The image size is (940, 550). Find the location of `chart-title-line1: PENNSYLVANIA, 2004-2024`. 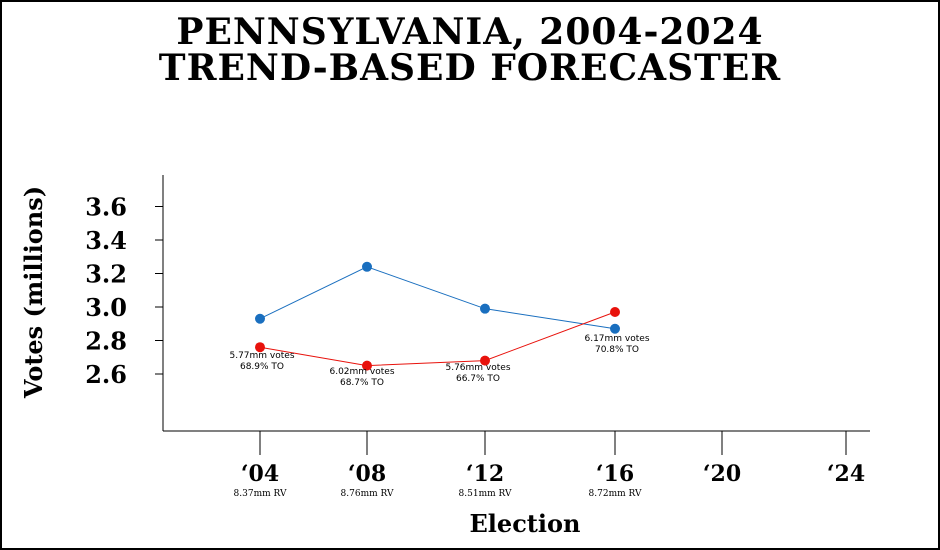

chart-title-line1: PENNSYLVANIA, 2004-2024 is located at coordinates (470, 32).